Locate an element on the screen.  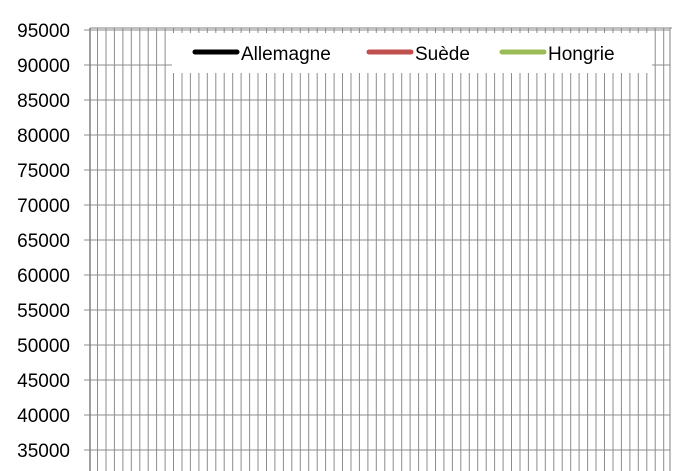
legend-label-2: Suède is located at coordinates (442, 54).